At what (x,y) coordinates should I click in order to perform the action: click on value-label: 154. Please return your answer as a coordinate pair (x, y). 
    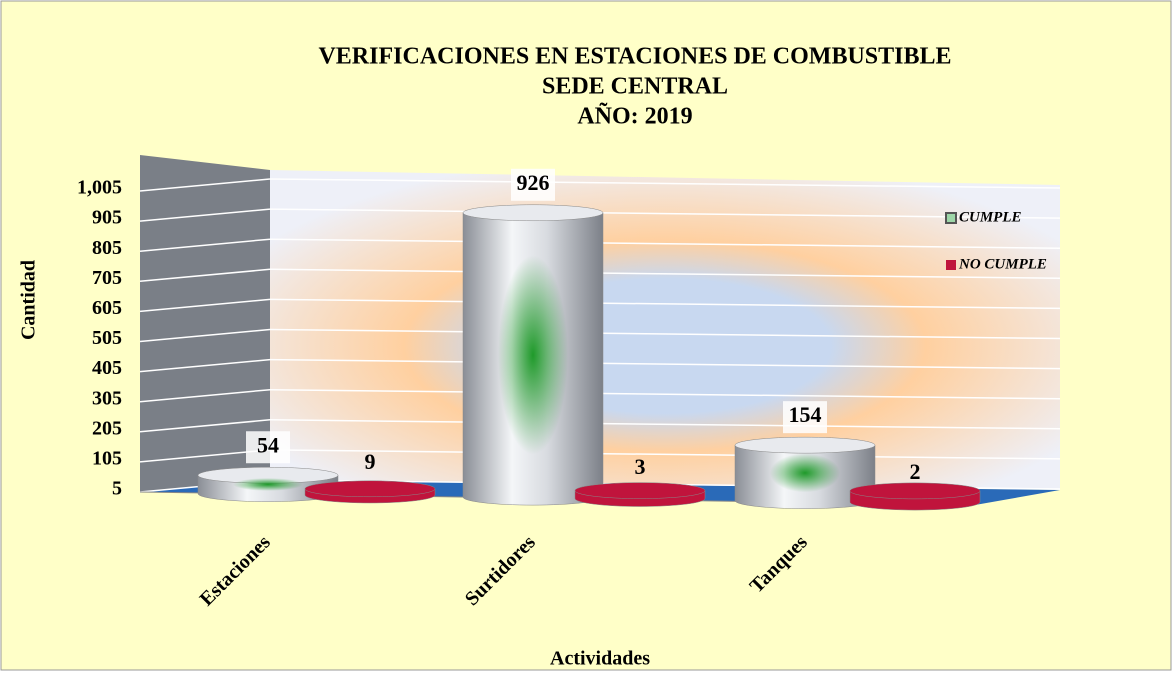
    Looking at the image, I should click on (805, 414).